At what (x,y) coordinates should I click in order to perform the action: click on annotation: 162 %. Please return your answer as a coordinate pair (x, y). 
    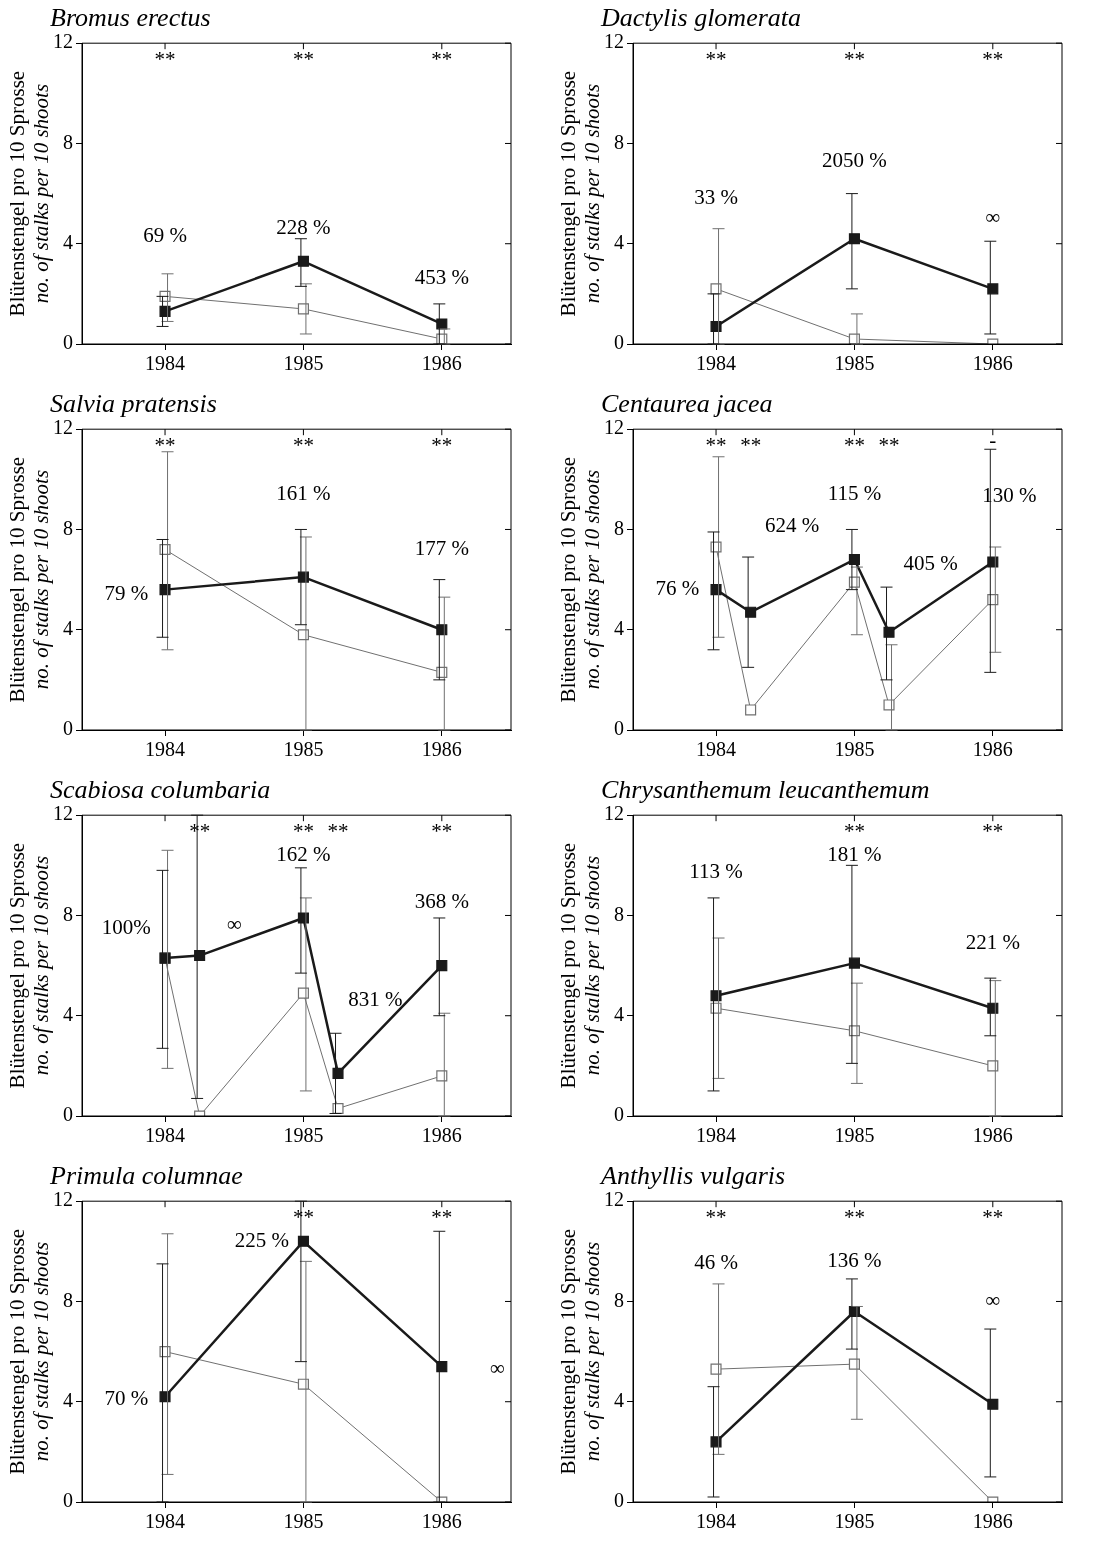
    Looking at the image, I should click on (303, 853).